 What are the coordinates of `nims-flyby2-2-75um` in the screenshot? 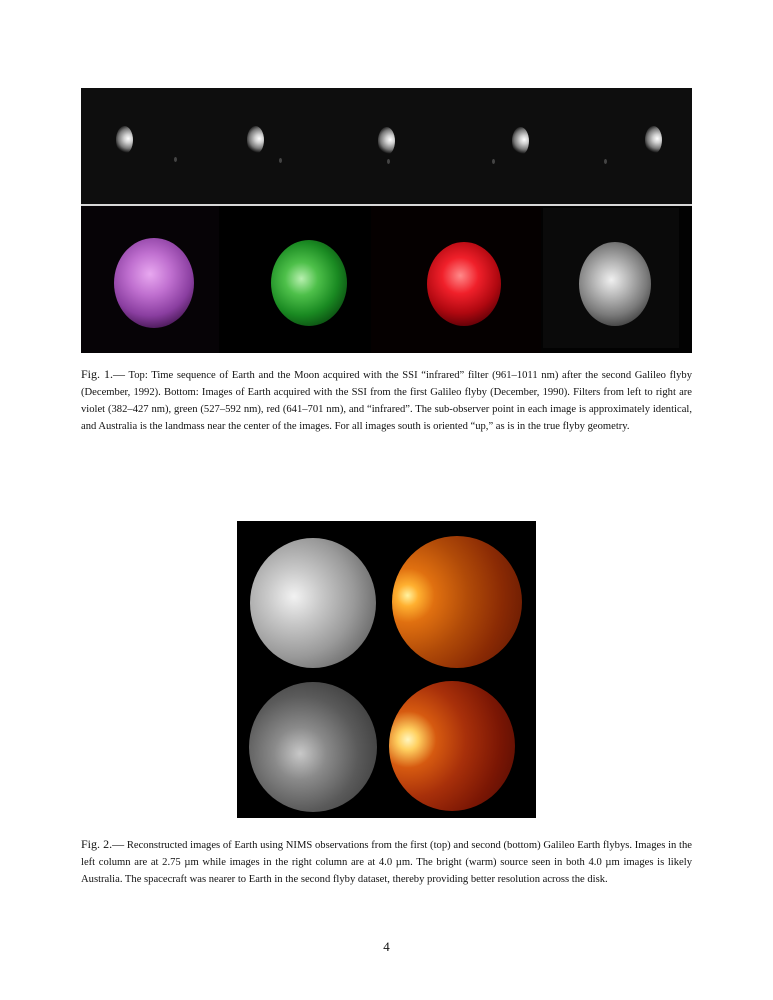 It's located at (313, 747).